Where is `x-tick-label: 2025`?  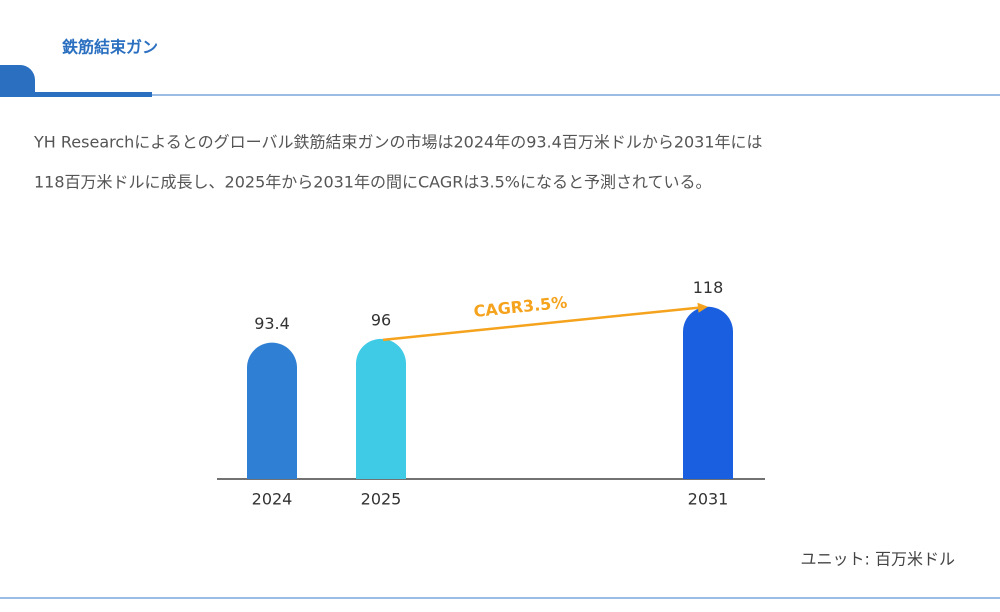
x-tick-label: 2025 is located at coordinates (381, 499).